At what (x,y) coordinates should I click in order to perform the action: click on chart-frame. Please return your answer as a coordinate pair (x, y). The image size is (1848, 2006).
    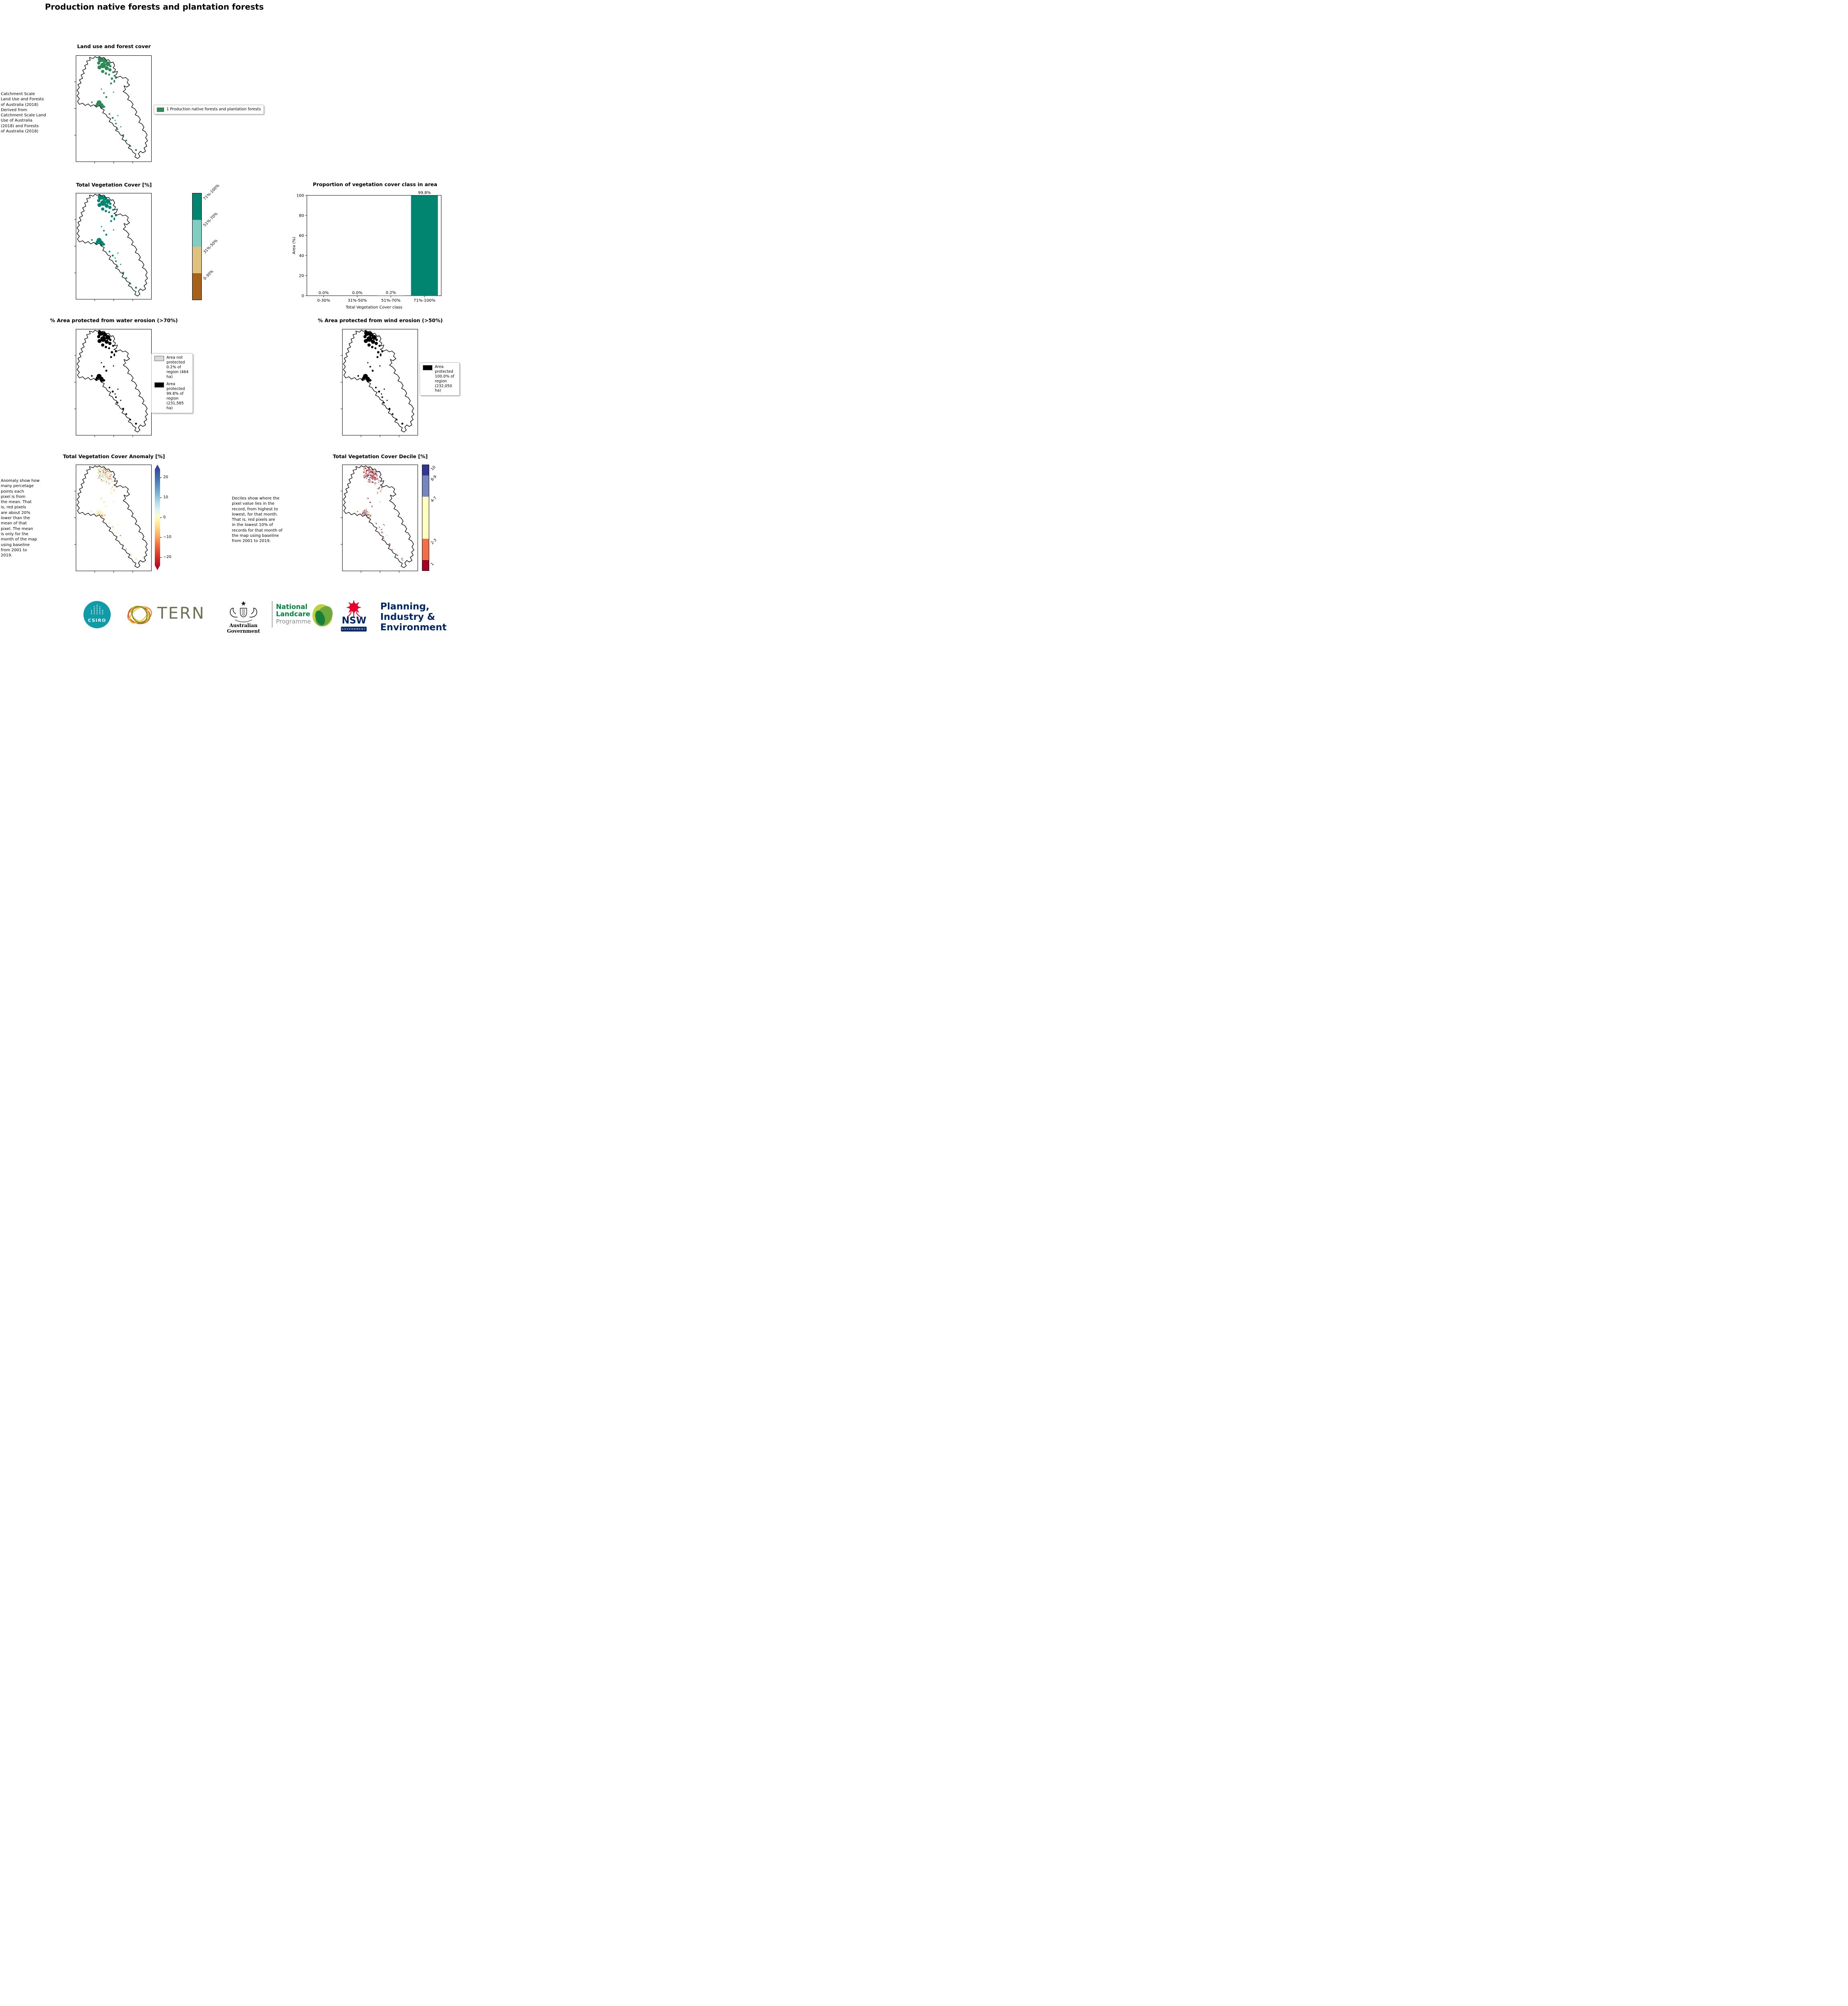
    Looking at the image, I should click on (374, 246).